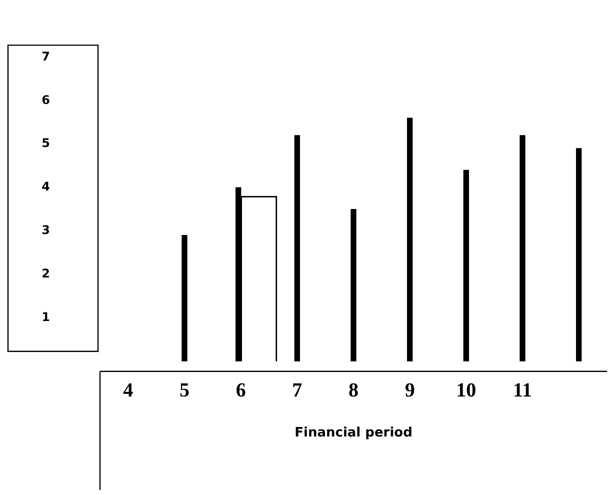 The image size is (613, 495). What do you see at coordinates (353, 391) in the screenshot?
I see `x-tick-label: 8` at bounding box center [353, 391].